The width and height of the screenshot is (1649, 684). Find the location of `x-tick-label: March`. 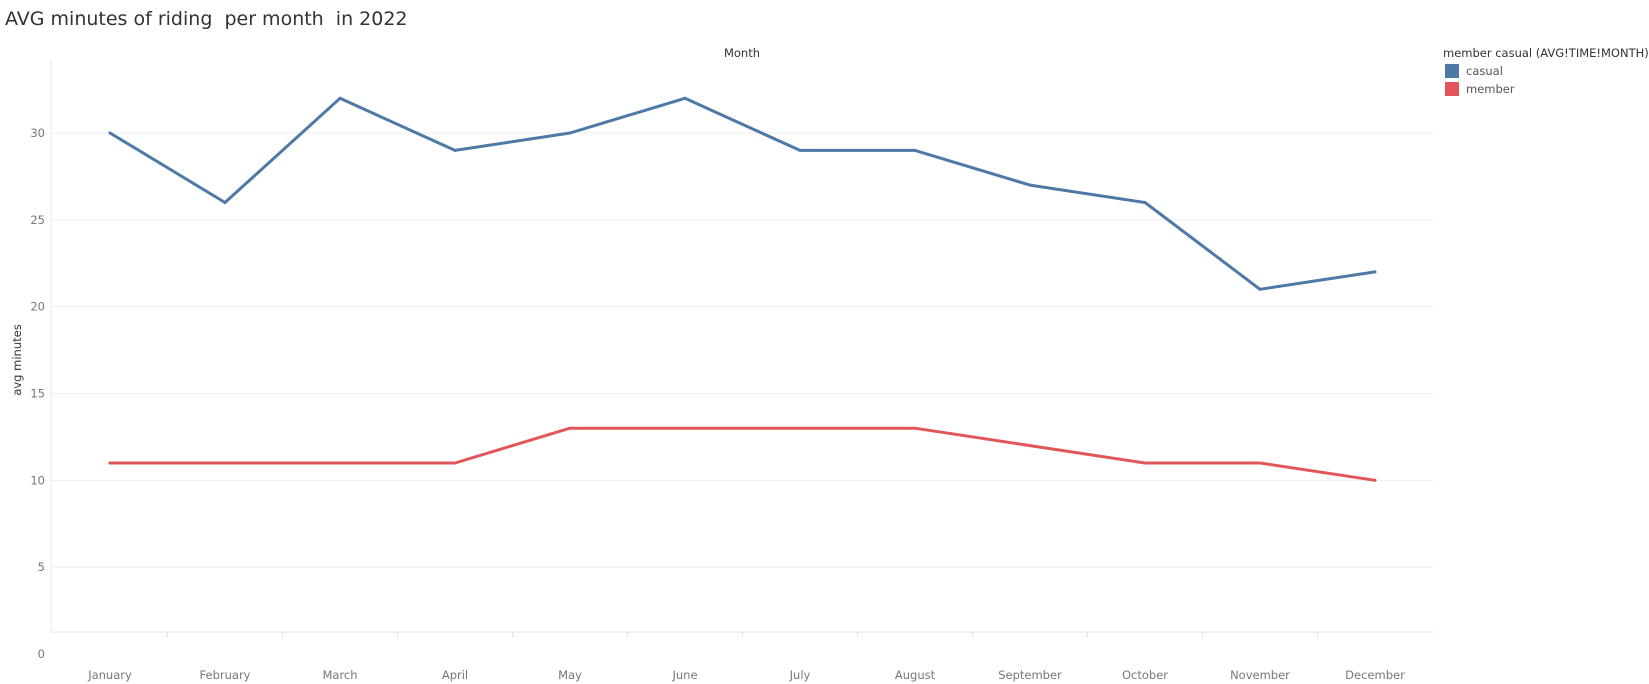

x-tick-label: March is located at coordinates (339, 675).